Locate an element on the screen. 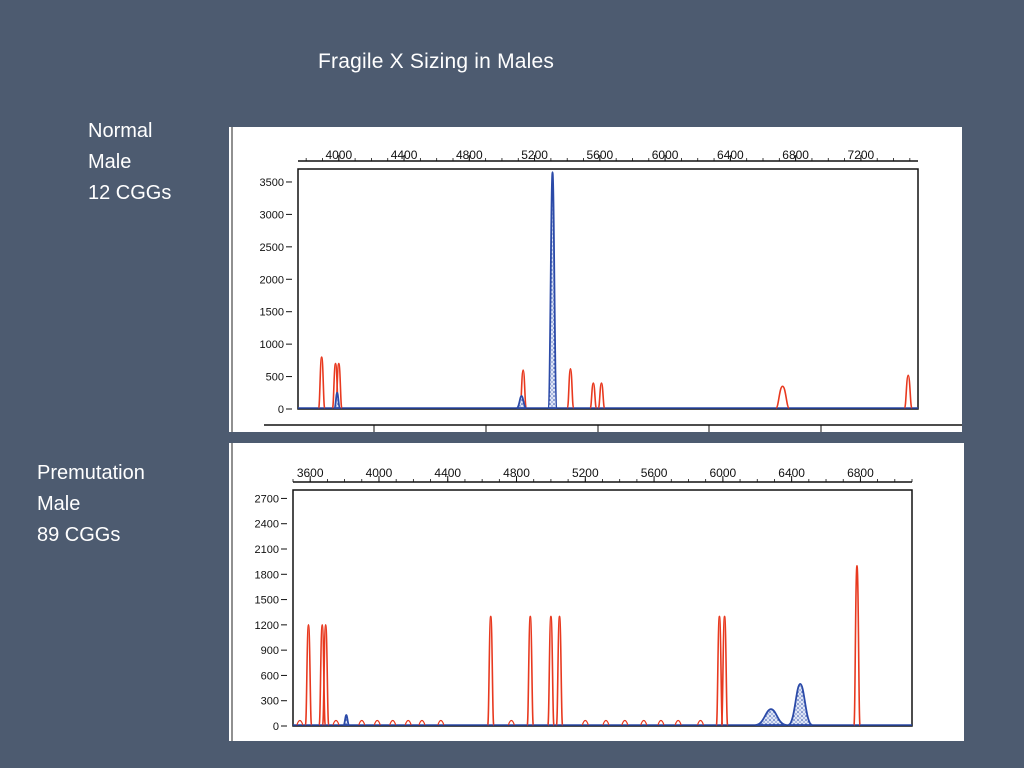 Image resolution: width=1024 pixels, height=768 pixels. sample-label-normal: Normal Male 12 CGGs is located at coordinates (129, 162).